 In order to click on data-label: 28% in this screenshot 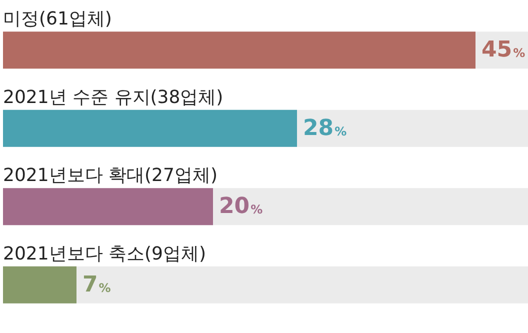, I will do `click(325, 128)`.